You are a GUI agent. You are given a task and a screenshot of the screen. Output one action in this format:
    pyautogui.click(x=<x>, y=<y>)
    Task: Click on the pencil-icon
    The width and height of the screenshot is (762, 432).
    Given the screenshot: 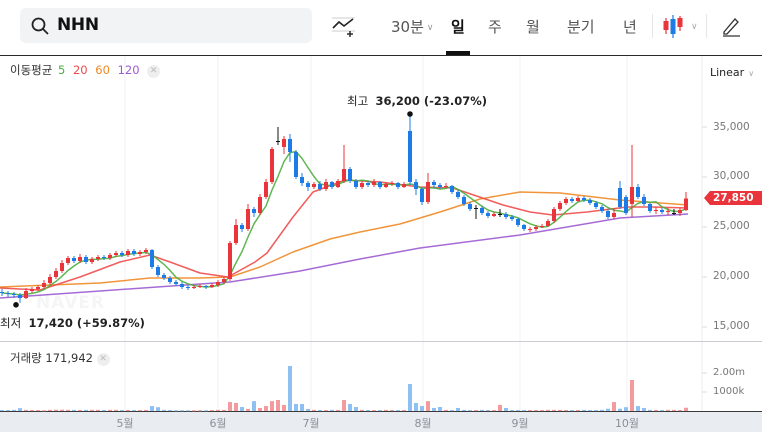 What is the action you would take?
    pyautogui.click(x=731, y=26)
    